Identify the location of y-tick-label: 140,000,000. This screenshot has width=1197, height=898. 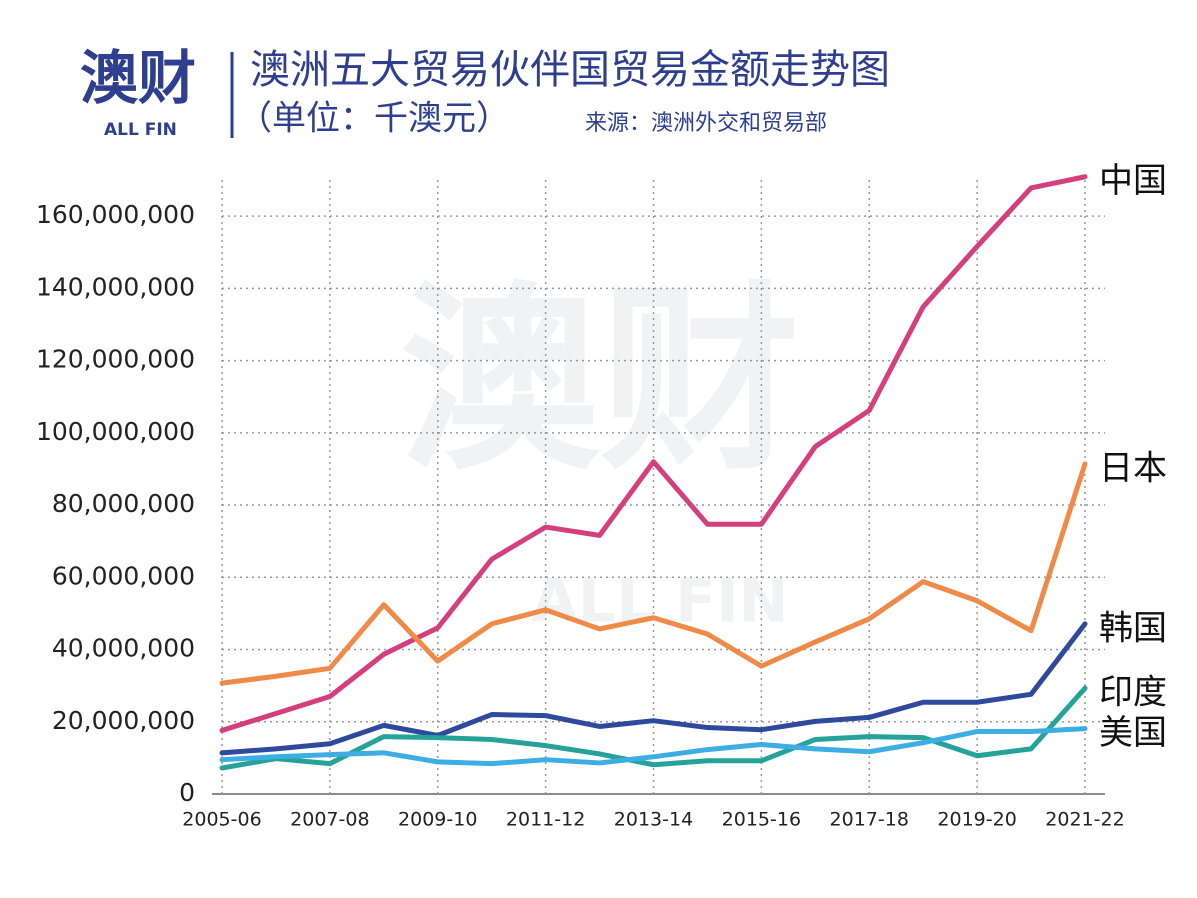
(115, 286).